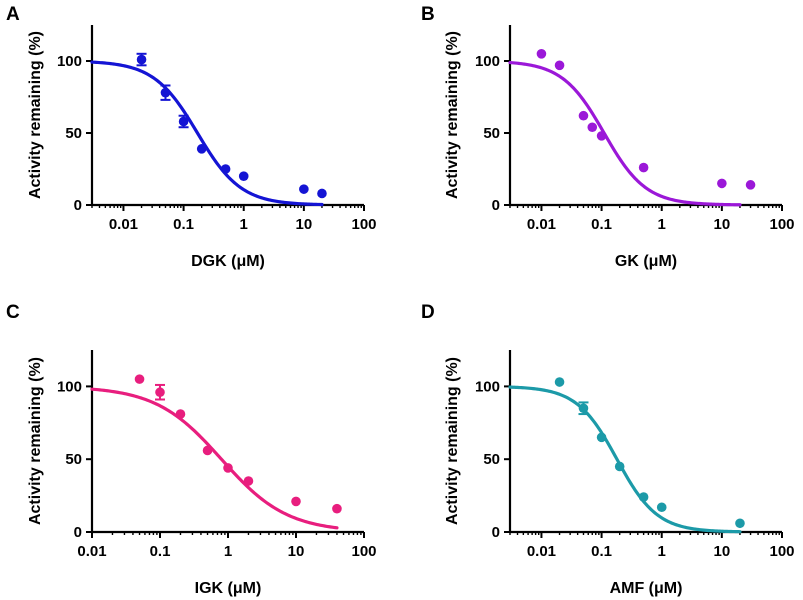  Describe the element at coordinates (646, 588) in the screenshot. I see `x-axis-title: AMF (μM)` at that location.